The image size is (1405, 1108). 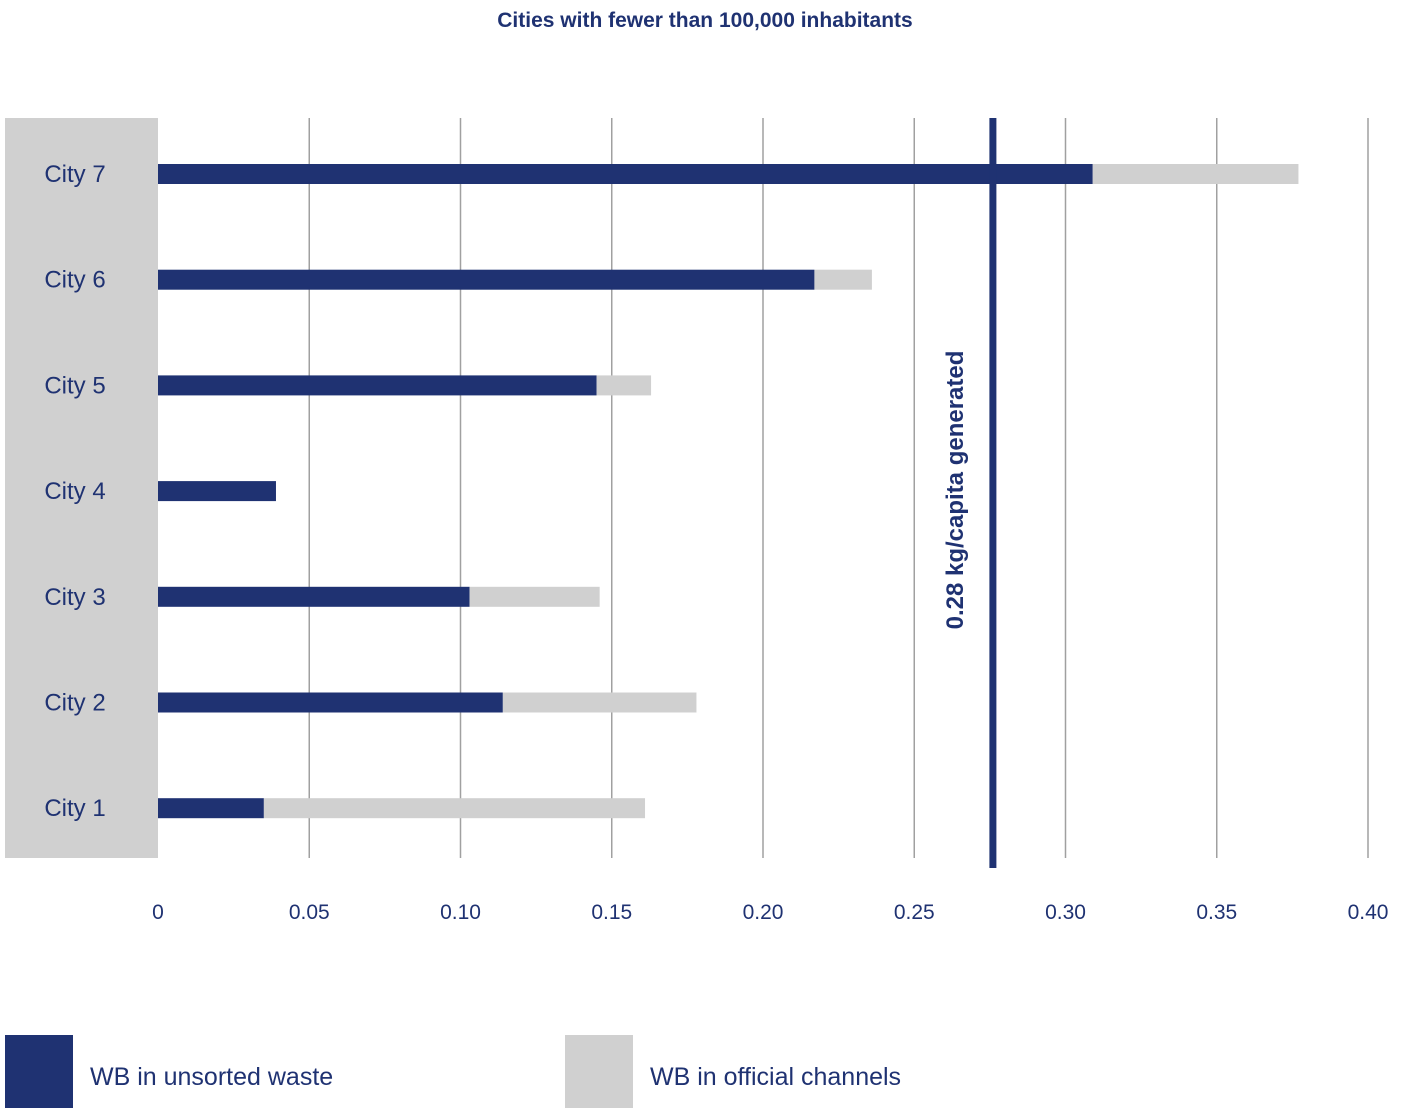 I want to click on category-label: City 4, so click(x=74, y=491).